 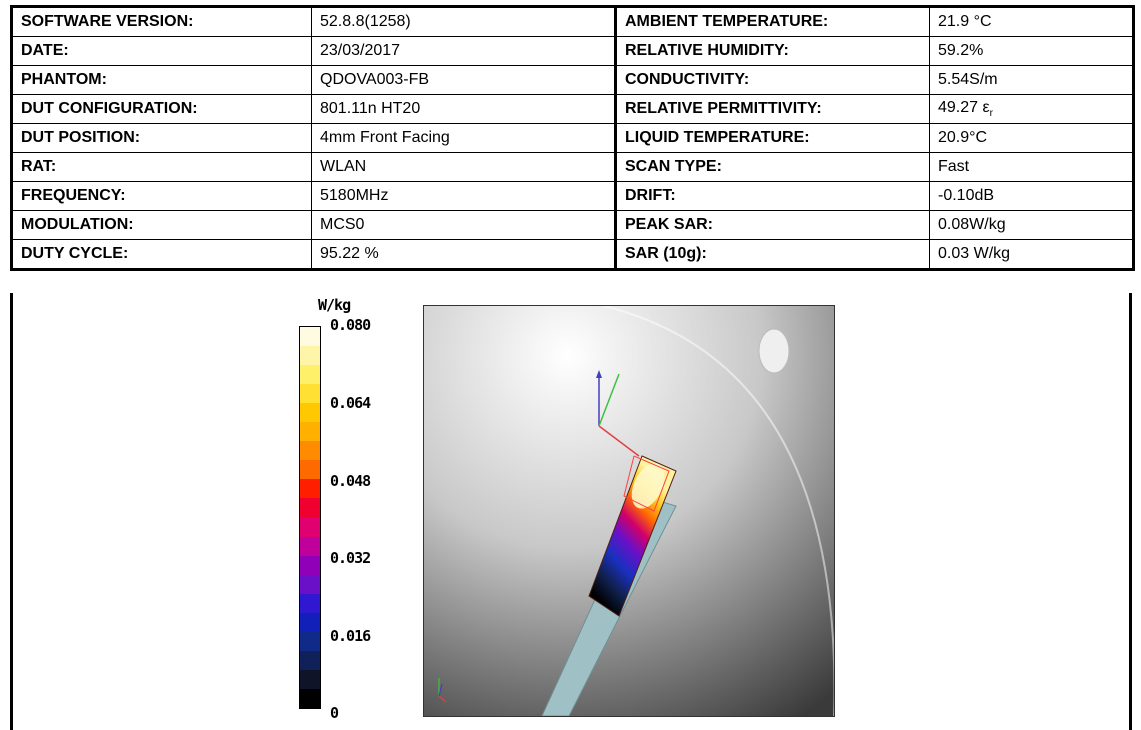 I want to click on colorbar-tick-label: 0.048, so click(x=350, y=481).